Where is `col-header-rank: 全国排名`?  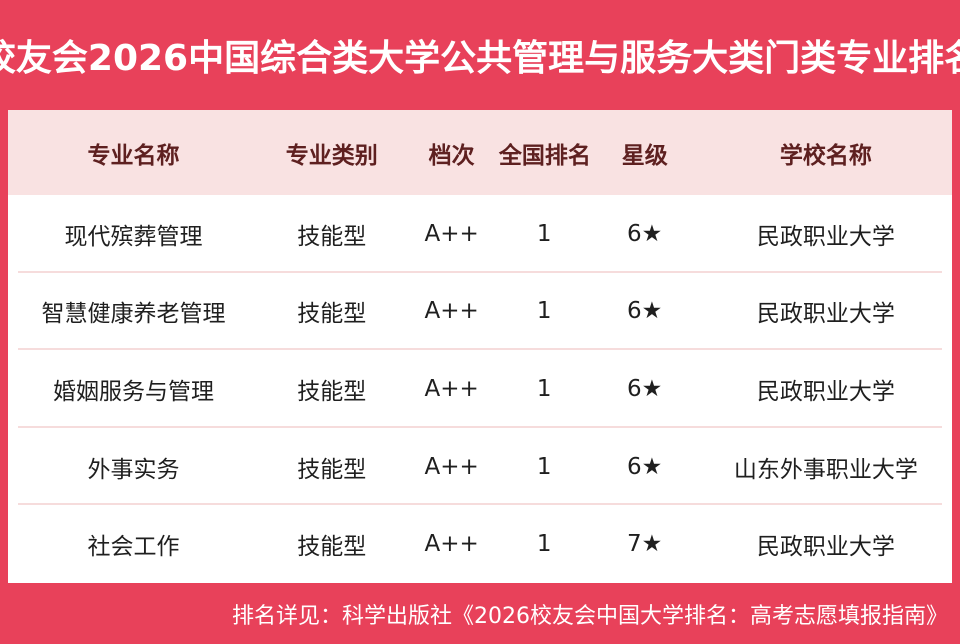
col-header-rank: 全国排名 is located at coordinates (544, 155).